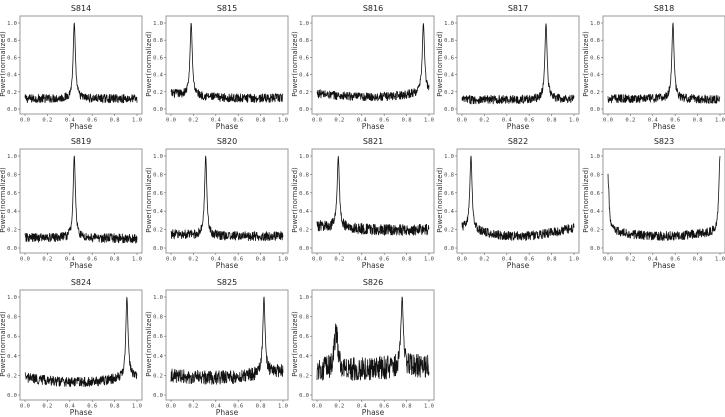 Image resolution: width=725 pixels, height=417 pixels. What do you see at coordinates (373, 282) in the screenshot?
I see `panel-title: S826` at bounding box center [373, 282].